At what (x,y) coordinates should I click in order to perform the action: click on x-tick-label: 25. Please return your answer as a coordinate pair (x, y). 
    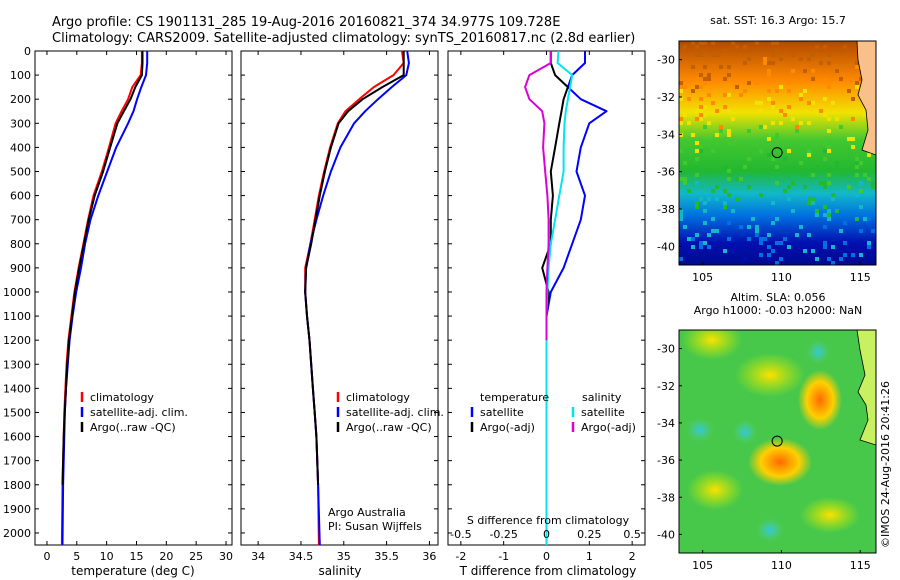
    Looking at the image, I should click on (196, 556).